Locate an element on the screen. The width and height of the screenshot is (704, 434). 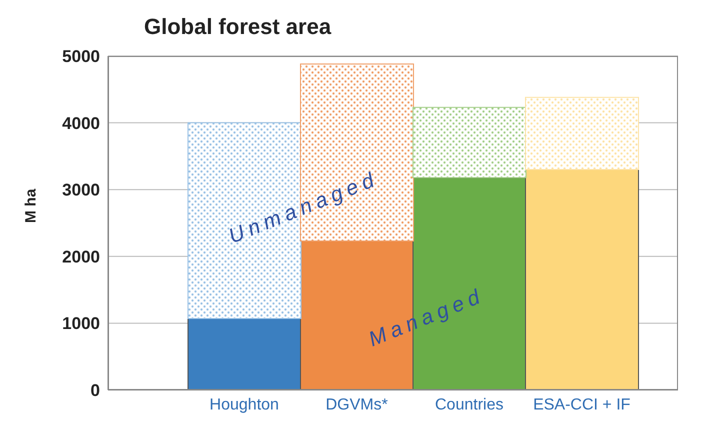
x-tick-label: Countries is located at coordinates (469, 405).